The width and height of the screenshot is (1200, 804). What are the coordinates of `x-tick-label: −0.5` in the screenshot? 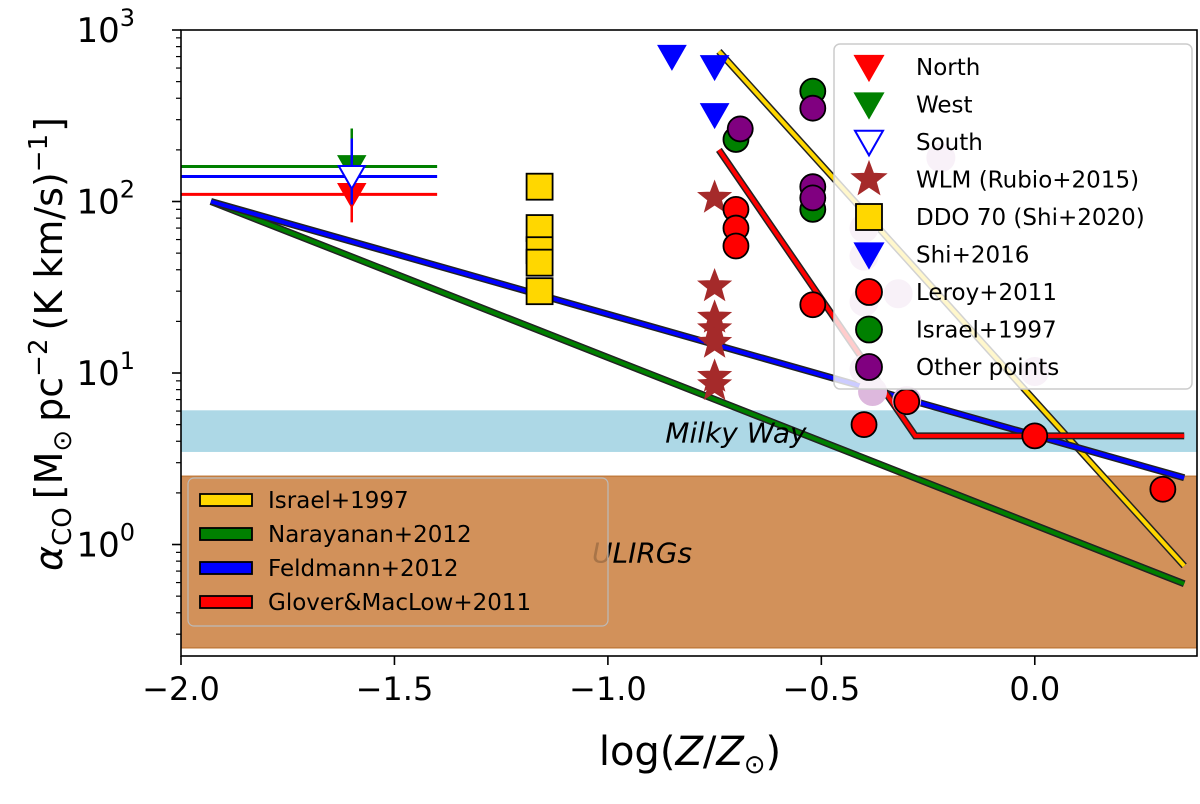 It's located at (821, 689).